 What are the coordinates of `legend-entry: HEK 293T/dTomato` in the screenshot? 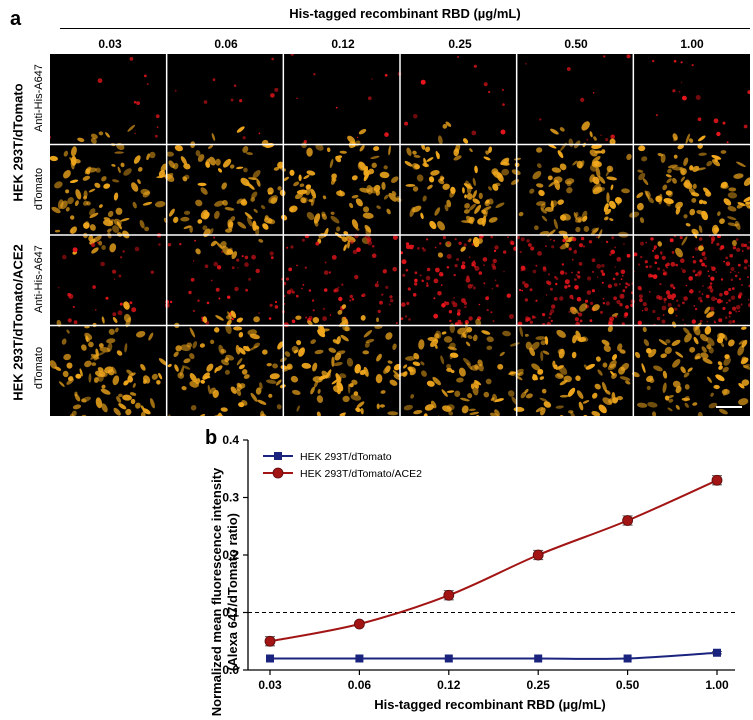 It's located at (327, 457).